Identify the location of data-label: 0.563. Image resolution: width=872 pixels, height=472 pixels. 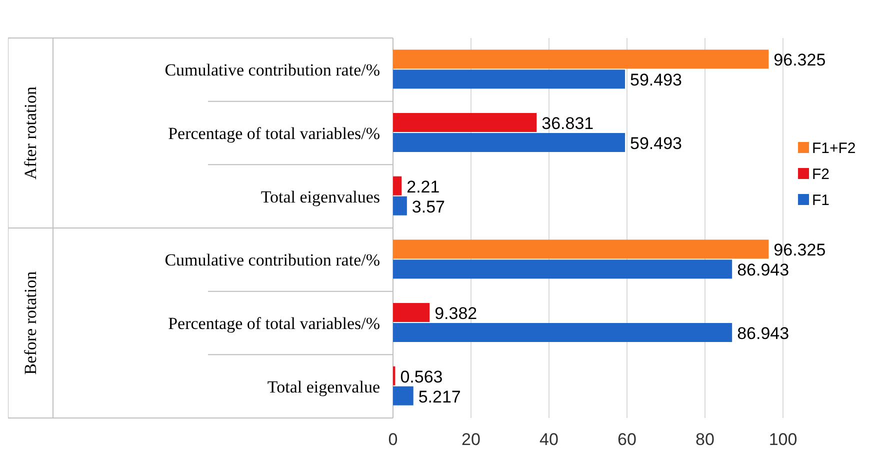
(421, 376).